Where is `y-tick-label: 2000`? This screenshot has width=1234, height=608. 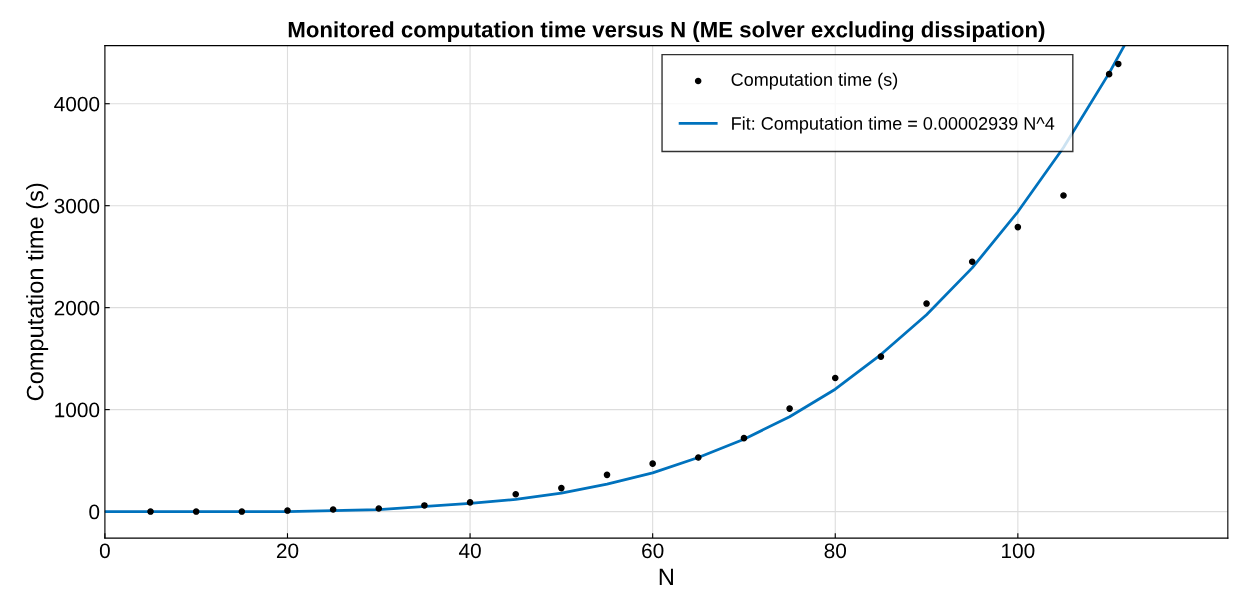
y-tick-label: 2000 is located at coordinates (77, 308).